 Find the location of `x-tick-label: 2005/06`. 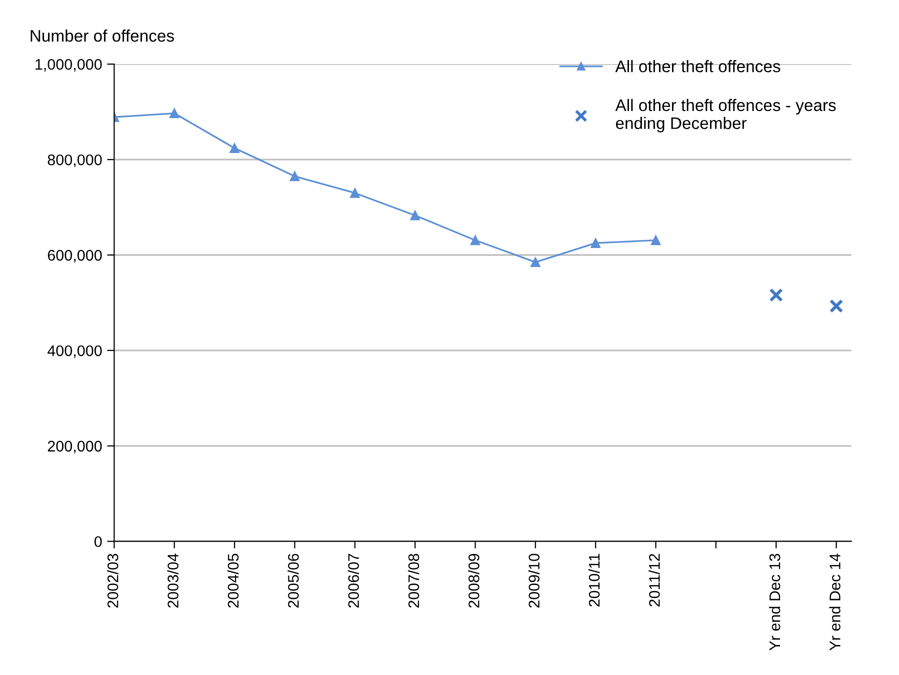

x-tick-label: 2005/06 is located at coordinates (293, 581).